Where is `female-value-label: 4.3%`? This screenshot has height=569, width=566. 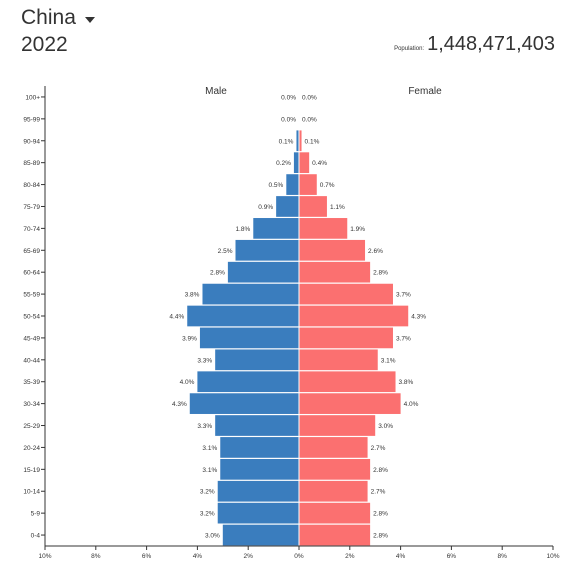 female-value-label: 4.3% is located at coordinates (418, 317).